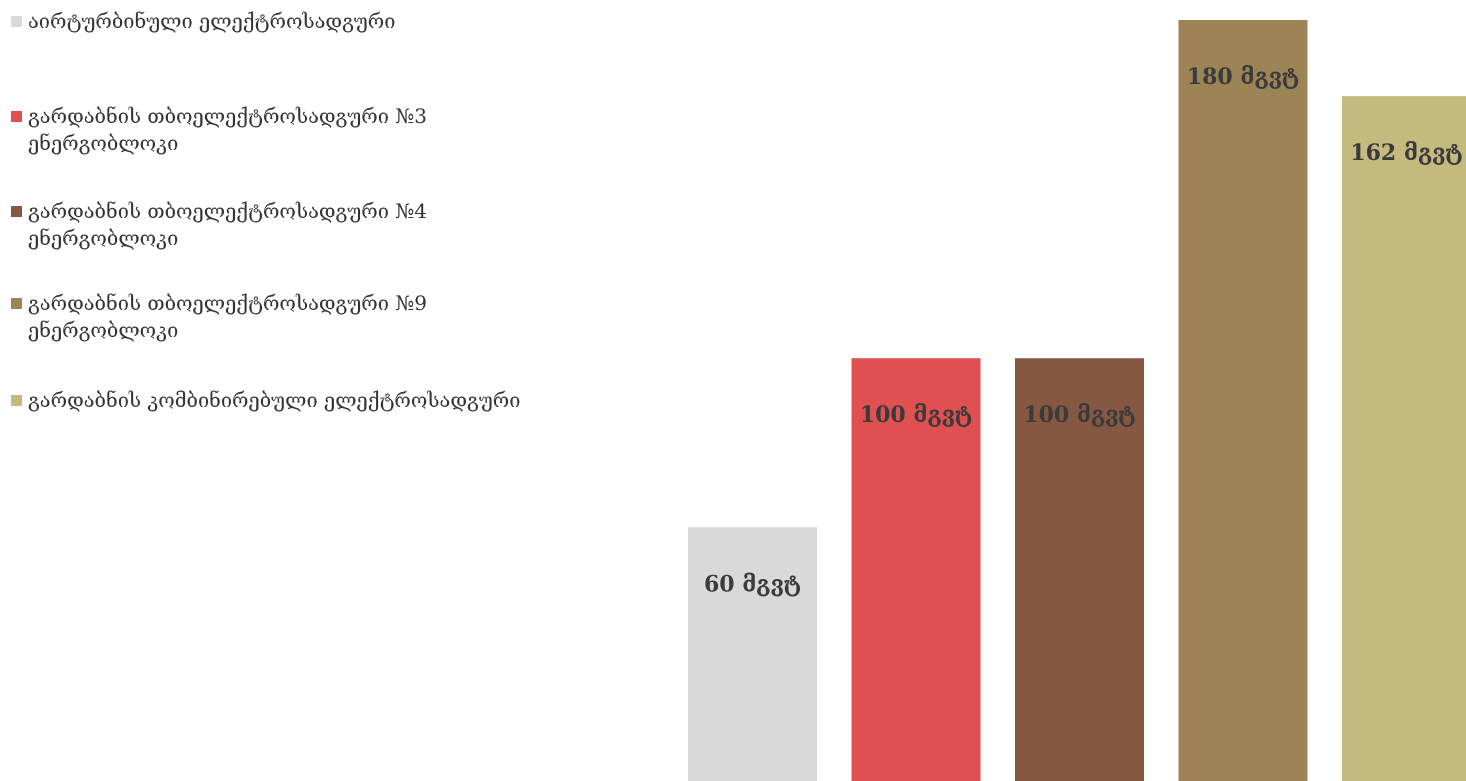  I want to click on legend-label-4-line-2: ენერგობლოკი, so click(103, 330).